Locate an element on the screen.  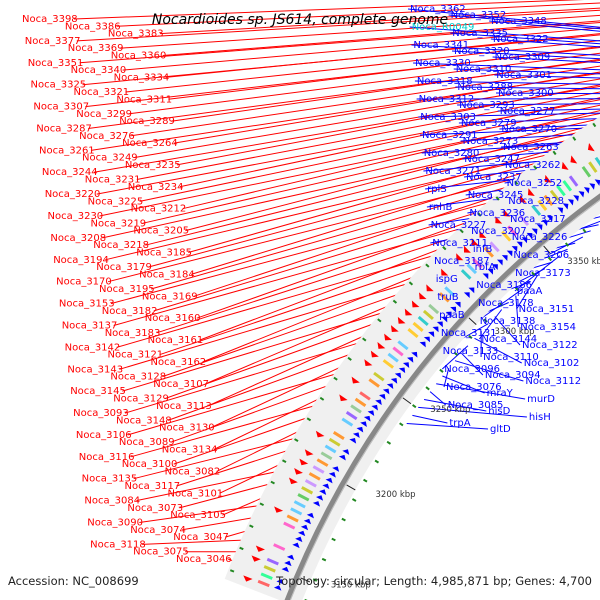
left-gene-label: Noca_3075 is located at coordinates (161, 552).